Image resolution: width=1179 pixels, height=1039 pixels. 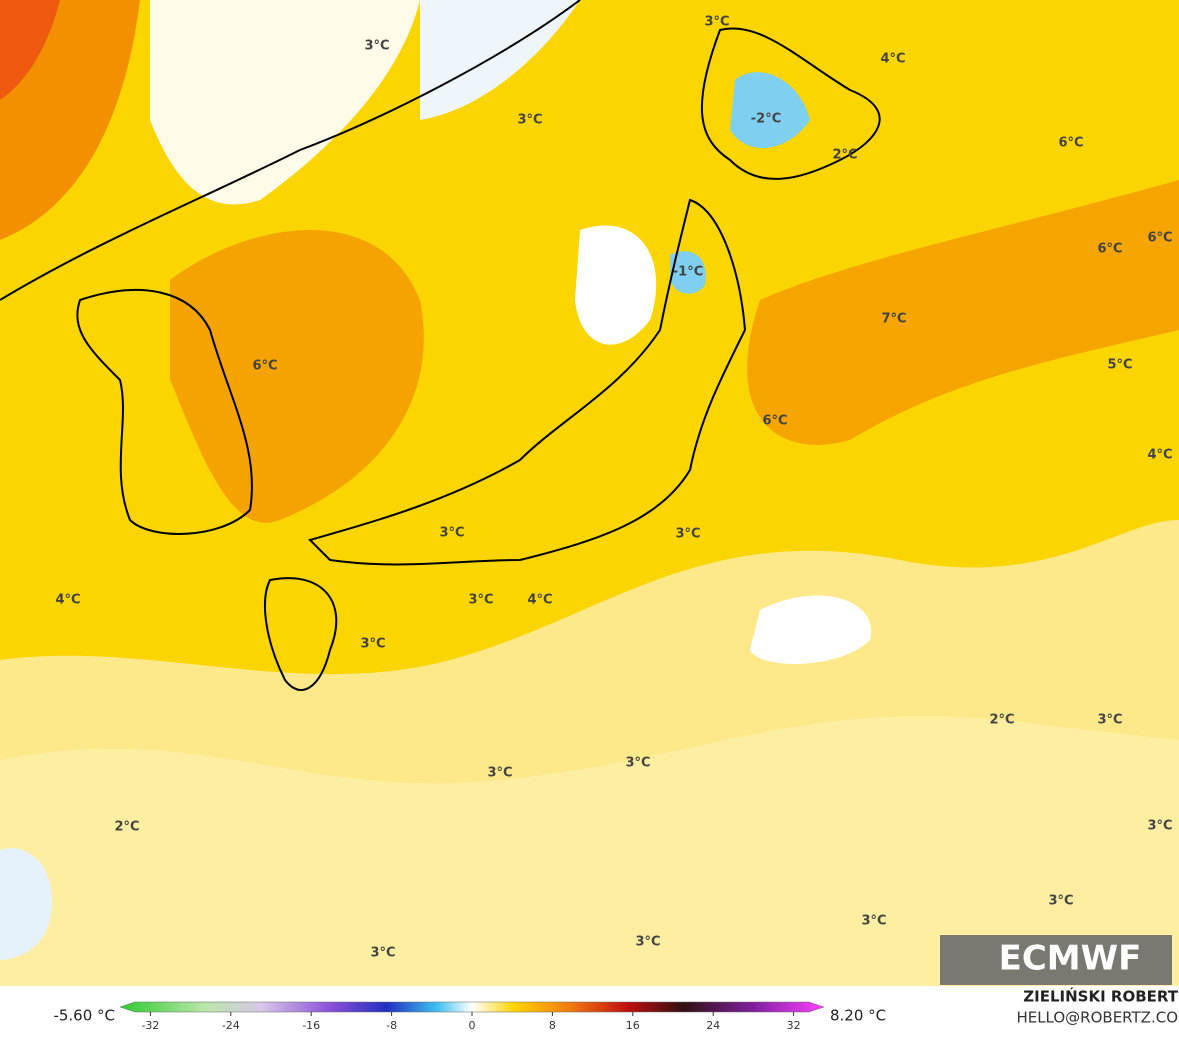 What do you see at coordinates (766, 119) in the screenshot?
I see `temperature-label: -2°C` at bounding box center [766, 119].